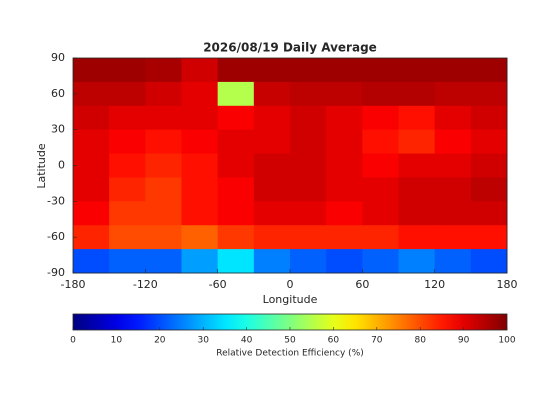  What do you see at coordinates (203, 341) in the screenshot?
I see `colorbar-tick-label: 30` at bounding box center [203, 341].